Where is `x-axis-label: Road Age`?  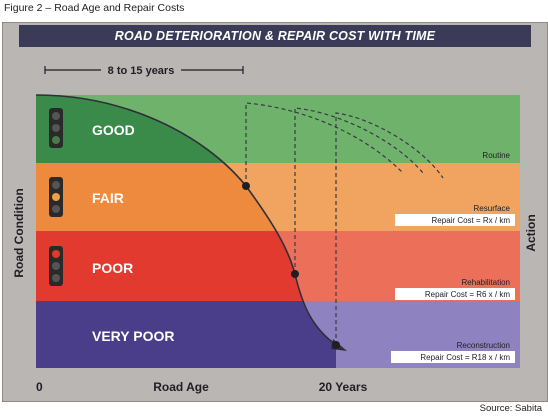 x-axis-label: Road Age is located at coordinates (181, 387).